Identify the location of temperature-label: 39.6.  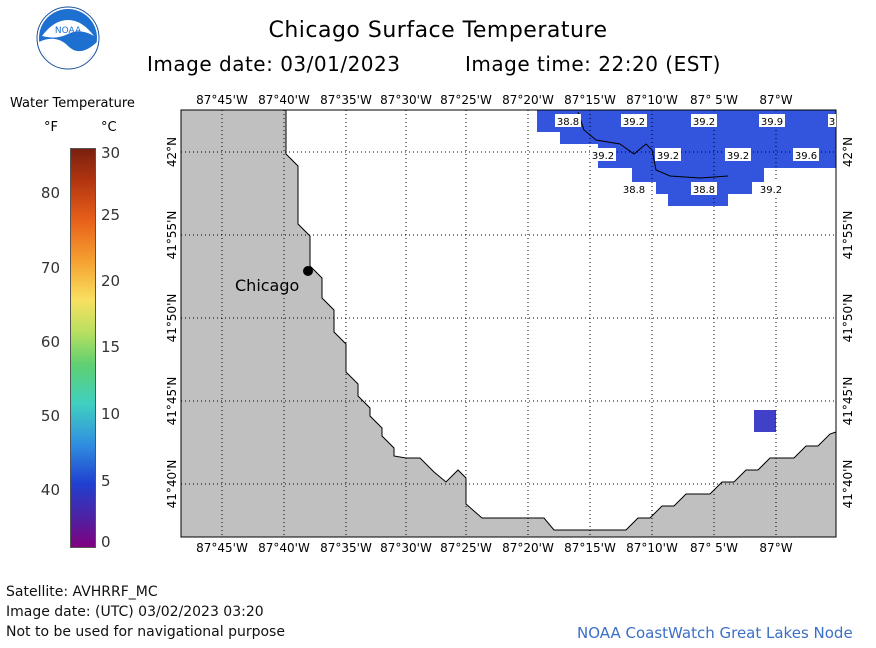
(806, 156).